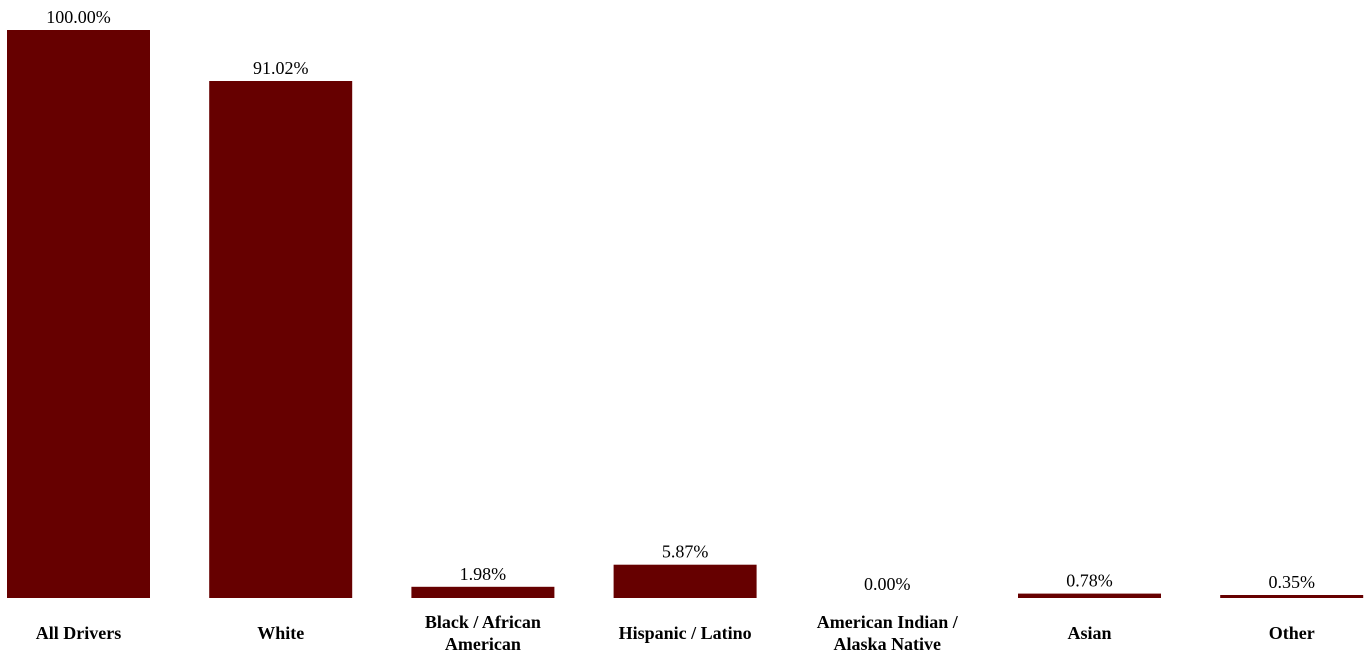  What do you see at coordinates (280, 633) in the screenshot?
I see `category-label-1: White` at bounding box center [280, 633].